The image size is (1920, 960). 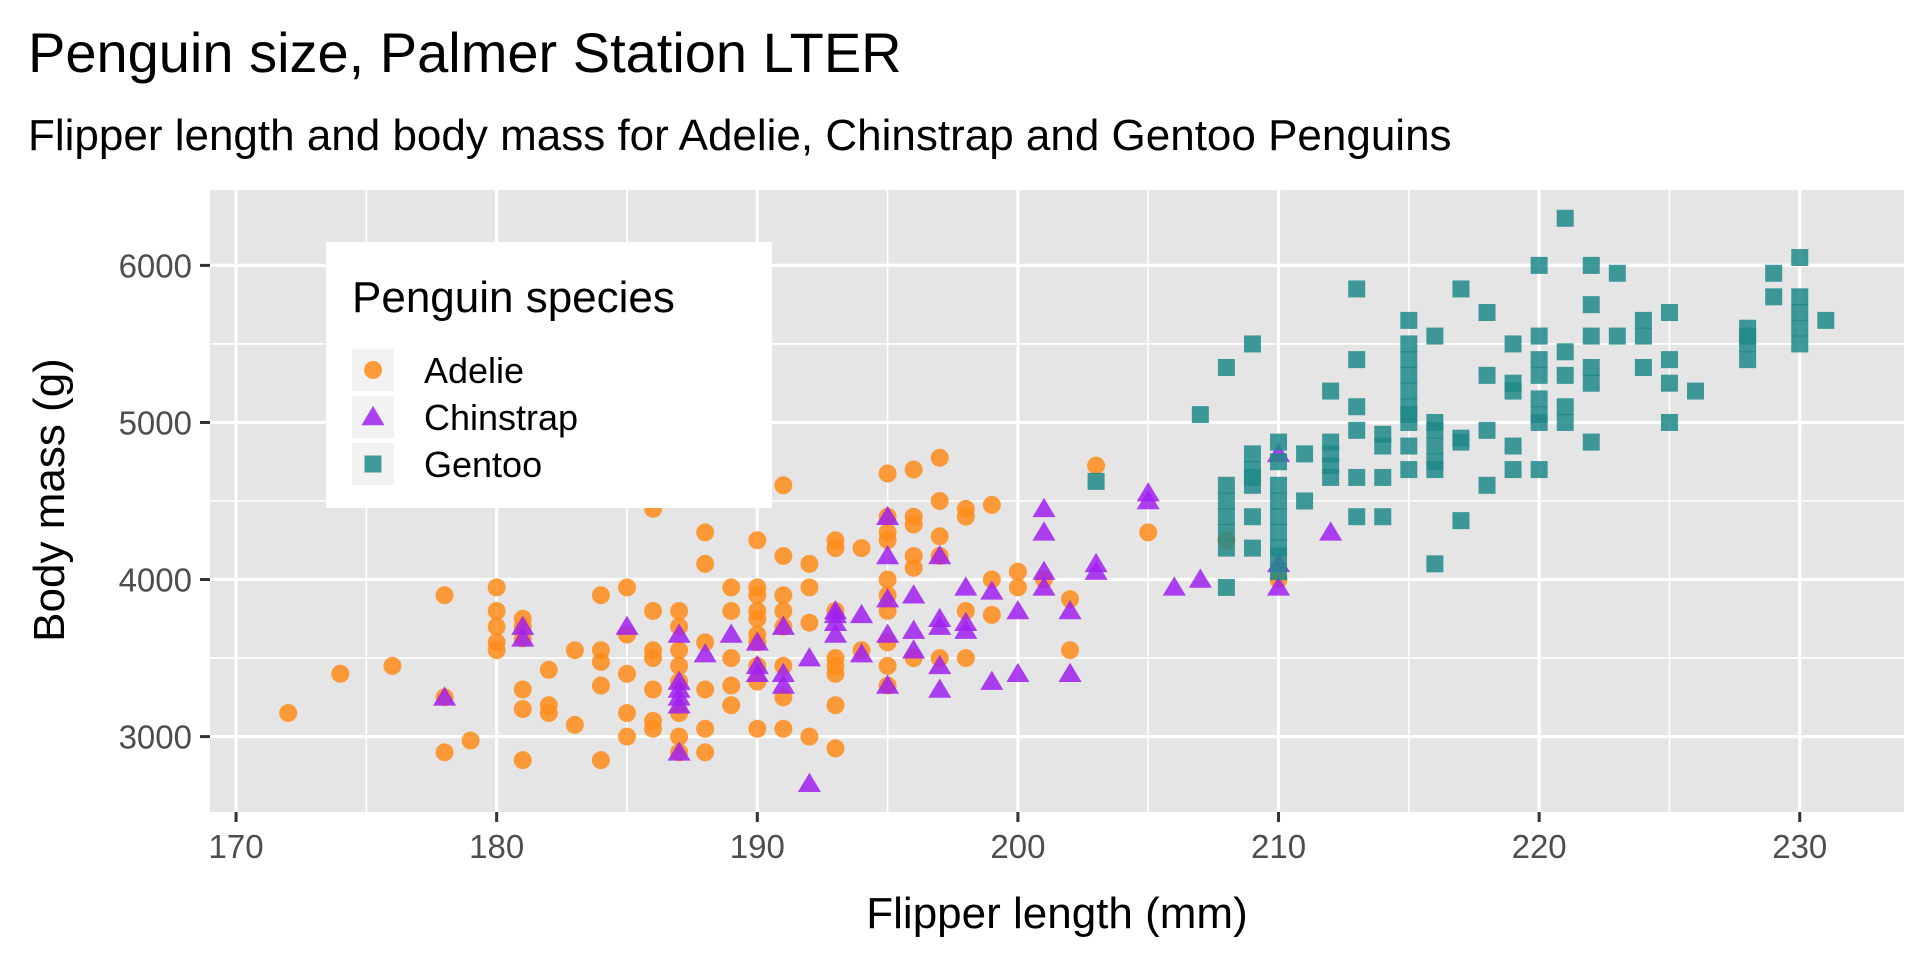 I want to click on x-tick-label: 200, so click(x=1017, y=846).